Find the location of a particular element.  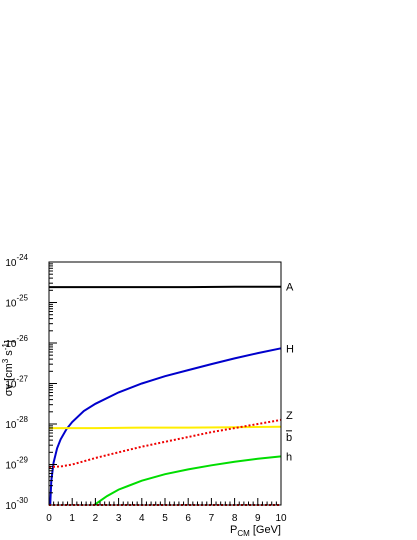

x-tick-label: 7 is located at coordinates (212, 518).